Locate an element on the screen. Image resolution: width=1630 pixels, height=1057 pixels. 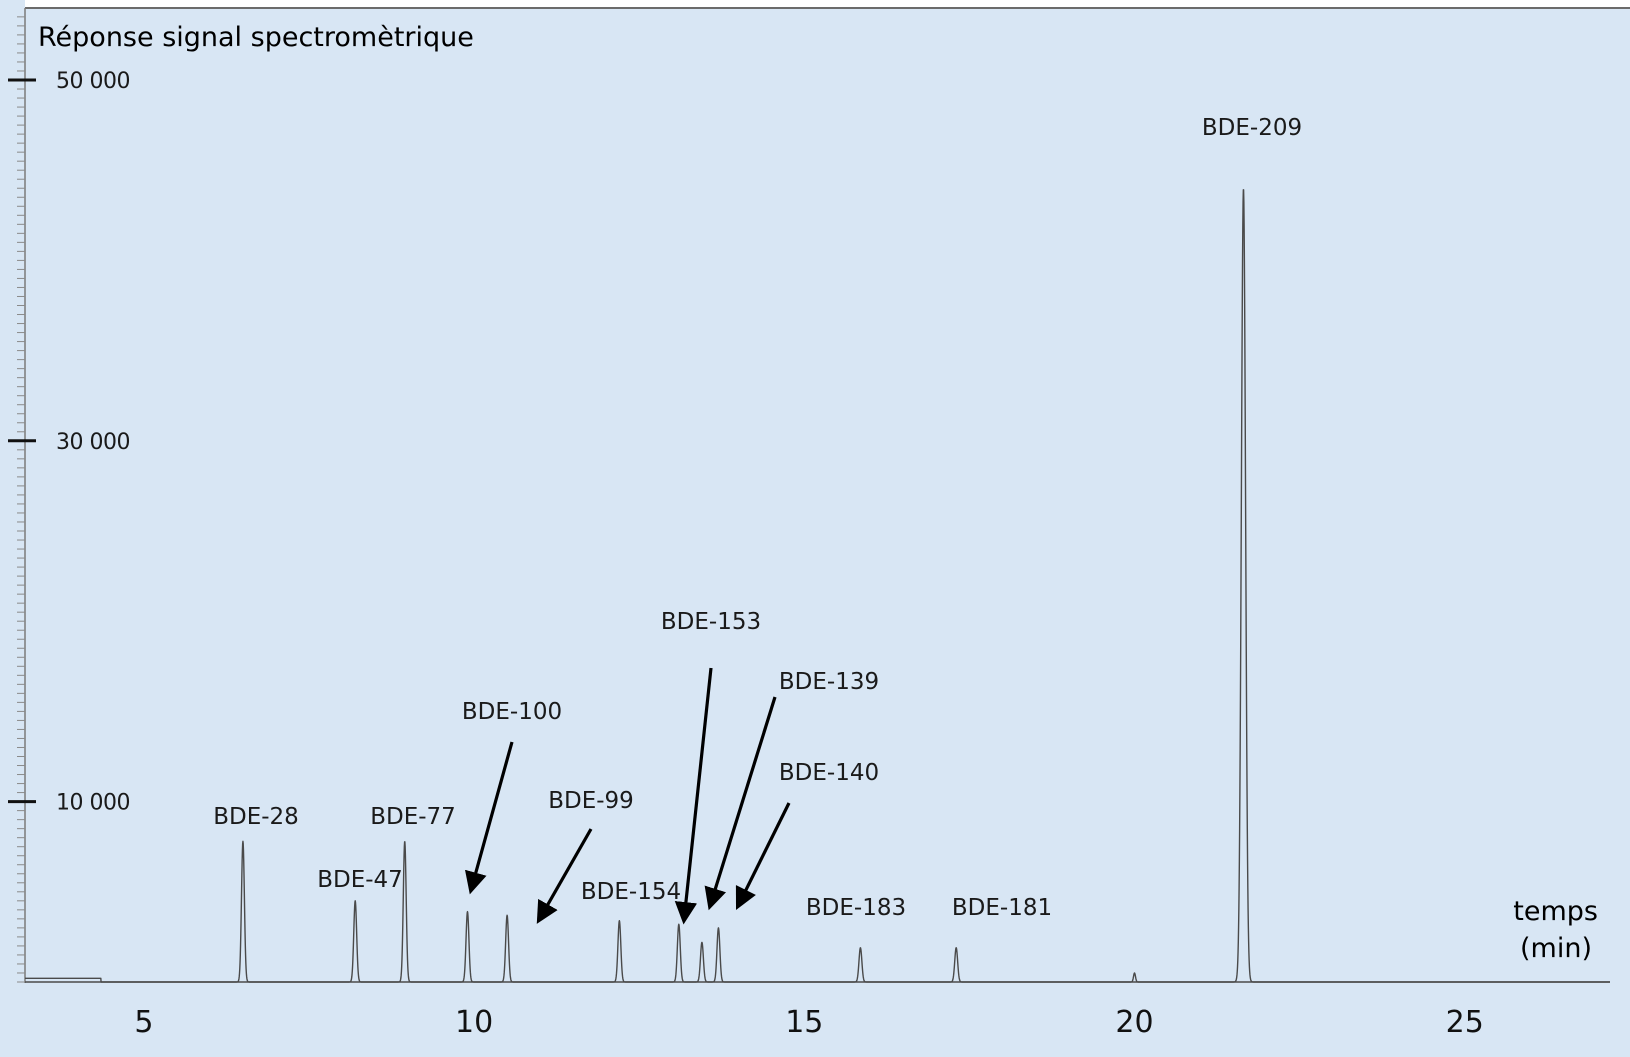
x-tick-label: 20 is located at coordinates (1134, 1022).